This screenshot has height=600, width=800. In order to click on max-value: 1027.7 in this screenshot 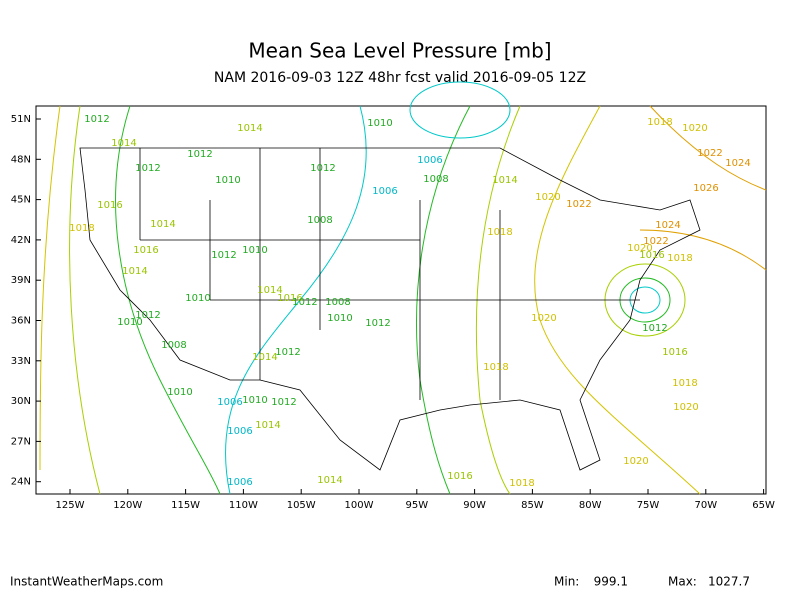, I will do `click(729, 582)`.